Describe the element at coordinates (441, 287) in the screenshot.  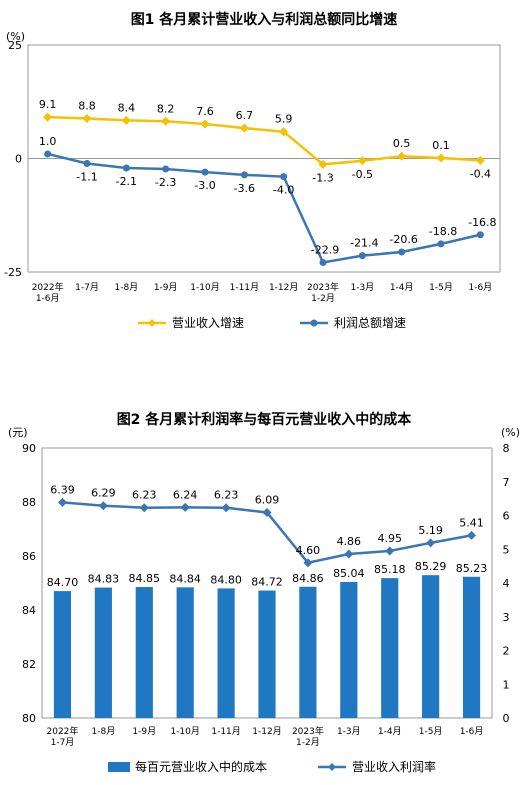
I see `chart-1-x-tick-label: 1-5月` at that location.